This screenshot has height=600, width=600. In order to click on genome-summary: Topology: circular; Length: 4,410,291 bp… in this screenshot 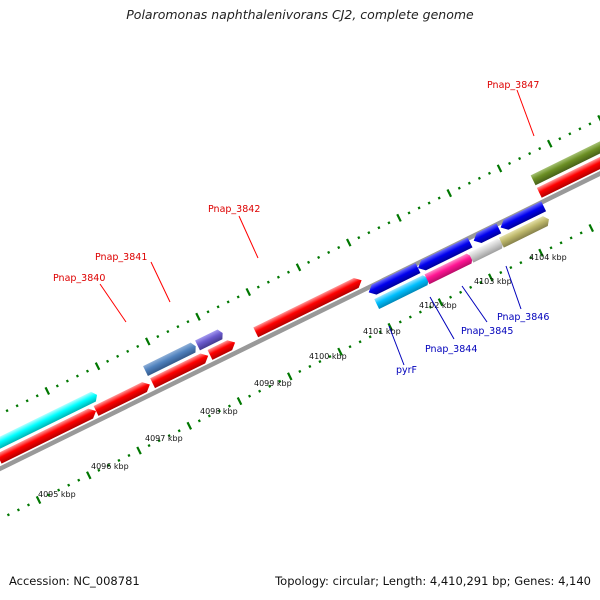, I will do `click(433, 581)`.